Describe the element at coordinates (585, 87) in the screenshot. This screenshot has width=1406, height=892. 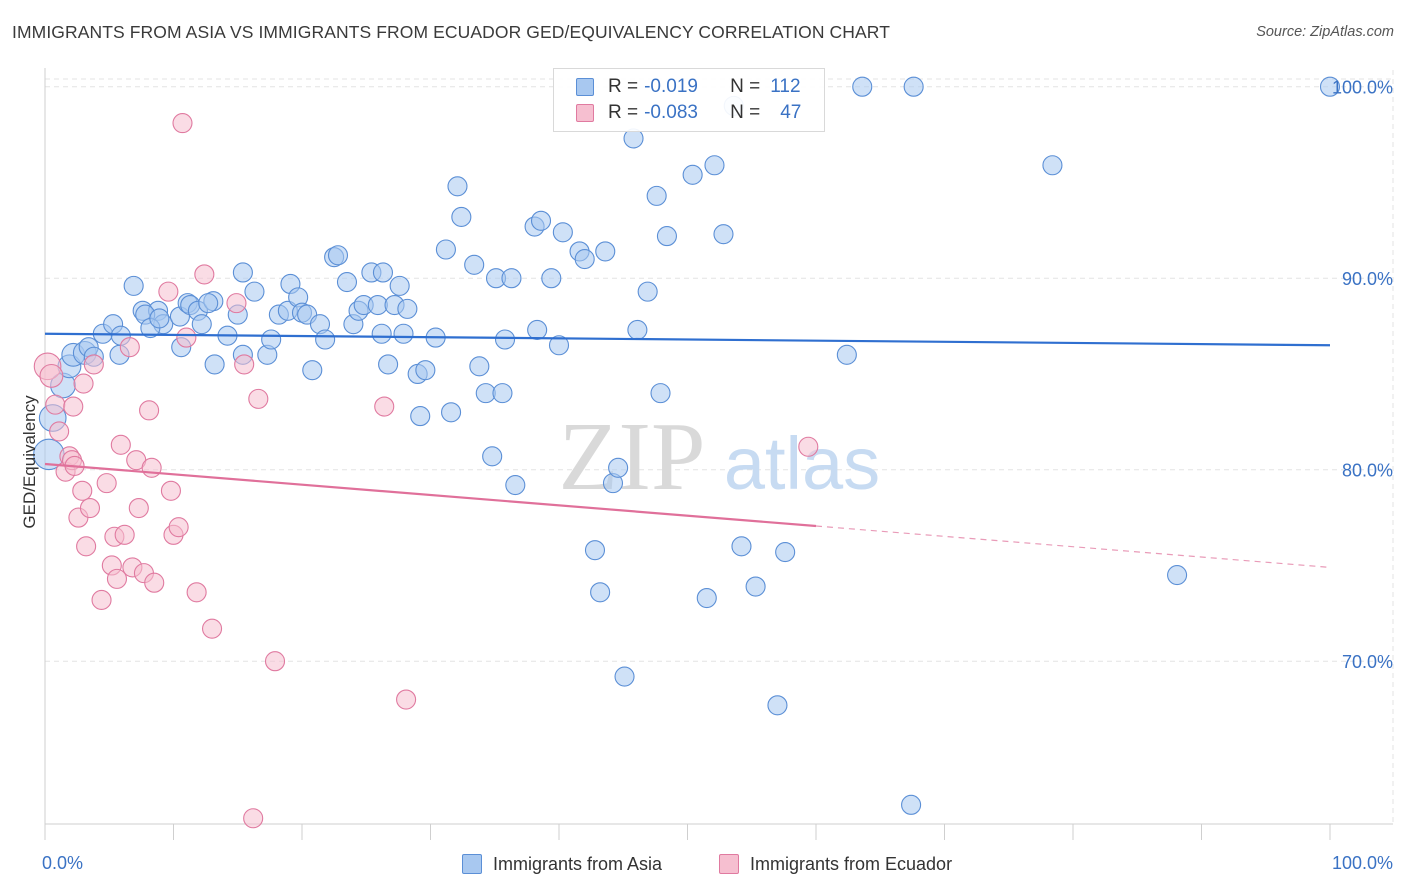
I see `legend-swatch-asia` at that location.